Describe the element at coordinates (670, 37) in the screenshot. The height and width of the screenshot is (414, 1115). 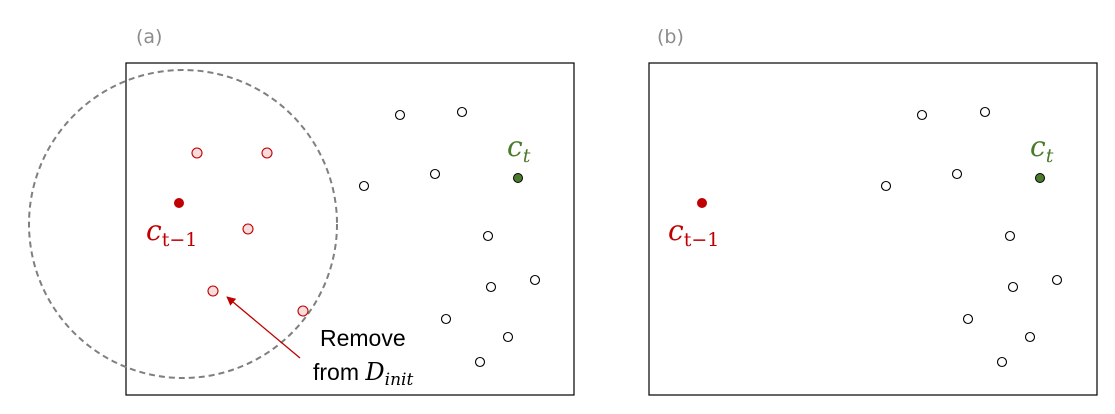
I see `panel-b-label: (b)` at that location.